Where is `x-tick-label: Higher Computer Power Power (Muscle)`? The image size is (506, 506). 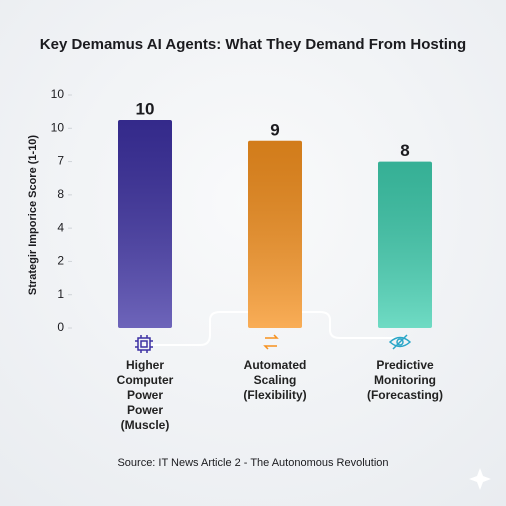 x-tick-label: Higher Computer Power Power (Muscle) is located at coordinates (145, 395).